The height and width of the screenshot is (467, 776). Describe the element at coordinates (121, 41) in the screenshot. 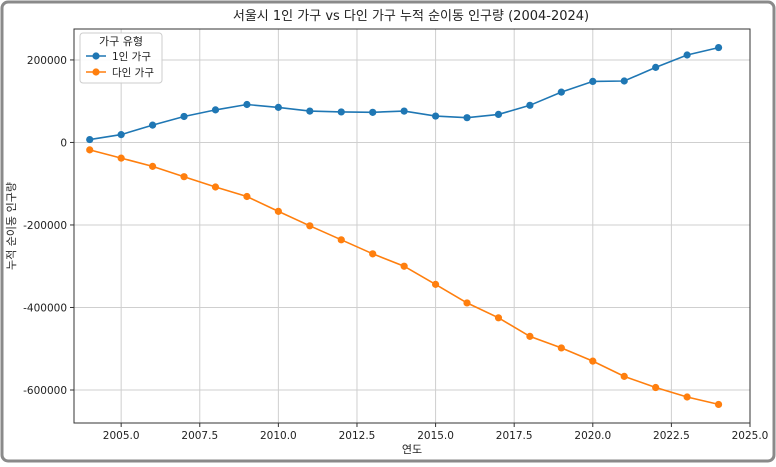

I see `legend-title: 가구 유형` at that location.